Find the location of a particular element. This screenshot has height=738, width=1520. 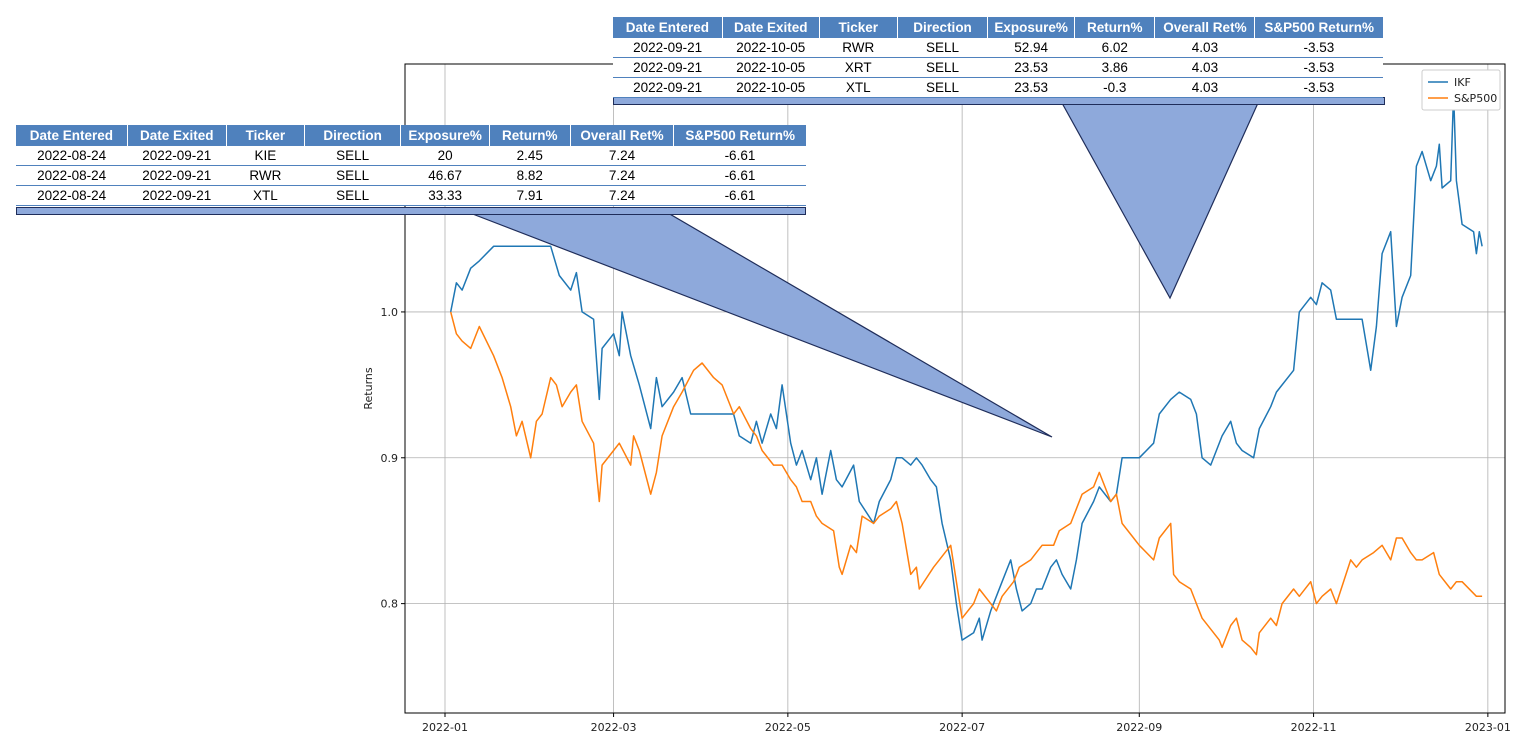

cell: 7.91 is located at coordinates (530, 195).